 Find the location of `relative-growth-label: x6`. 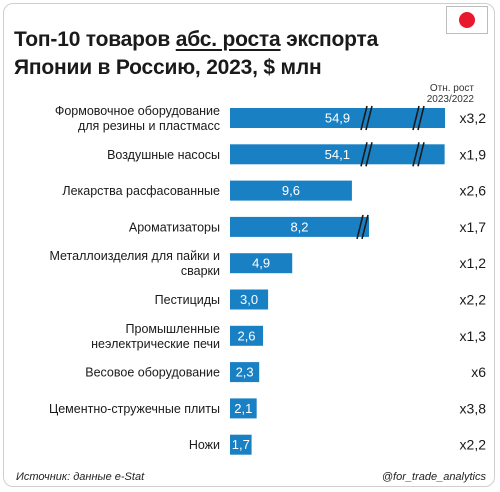

relative-growth-label: x6 is located at coordinates (478, 372).